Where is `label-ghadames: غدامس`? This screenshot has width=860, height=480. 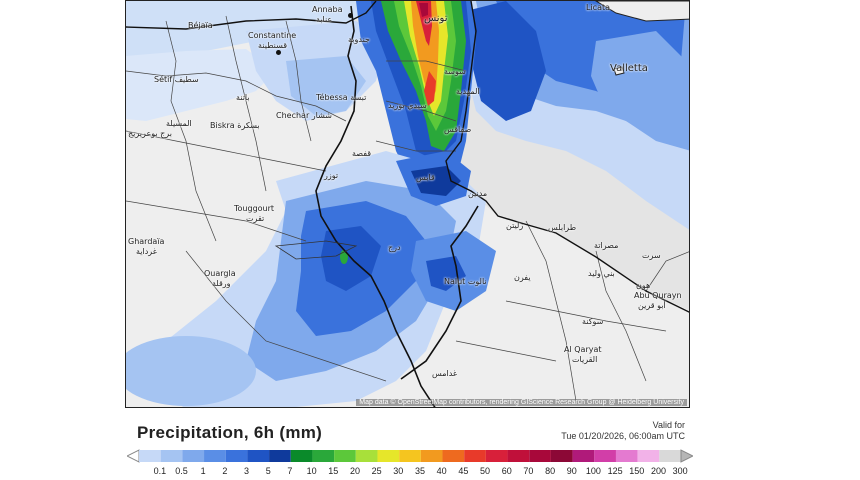 label-ghadames: غدامس is located at coordinates (445, 373).